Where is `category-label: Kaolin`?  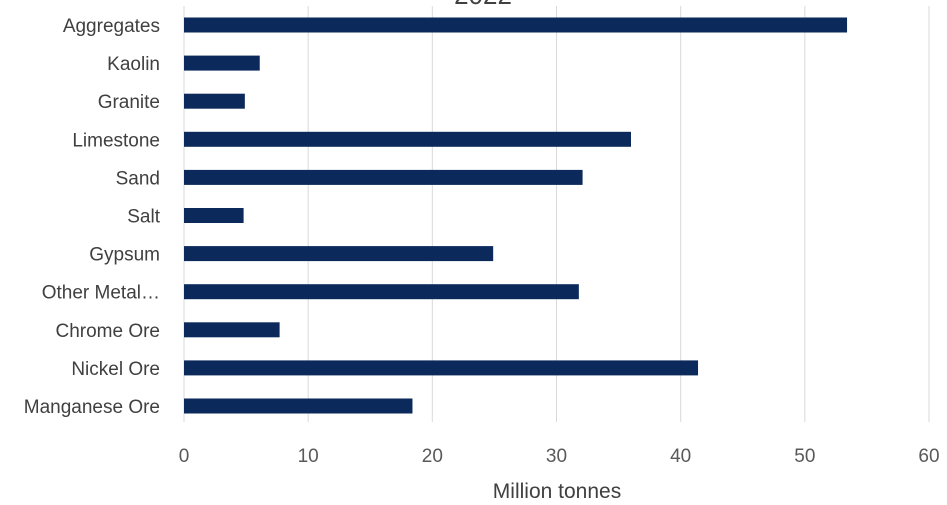 category-label: Kaolin is located at coordinates (133, 64).